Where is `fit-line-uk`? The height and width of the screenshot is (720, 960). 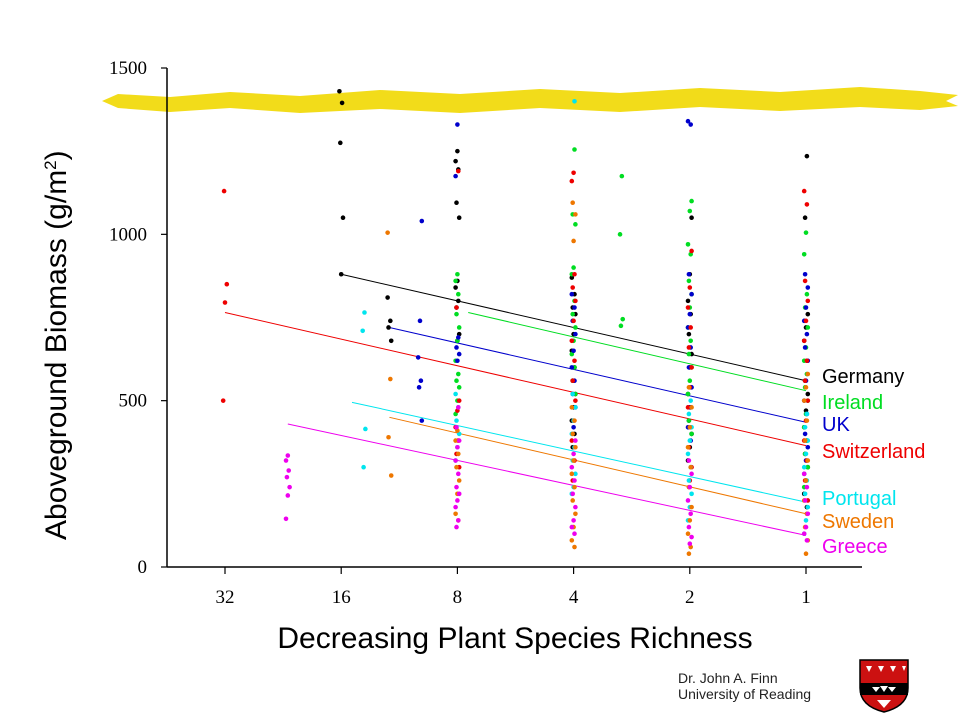
fit-line-uk is located at coordinates (598, 374).